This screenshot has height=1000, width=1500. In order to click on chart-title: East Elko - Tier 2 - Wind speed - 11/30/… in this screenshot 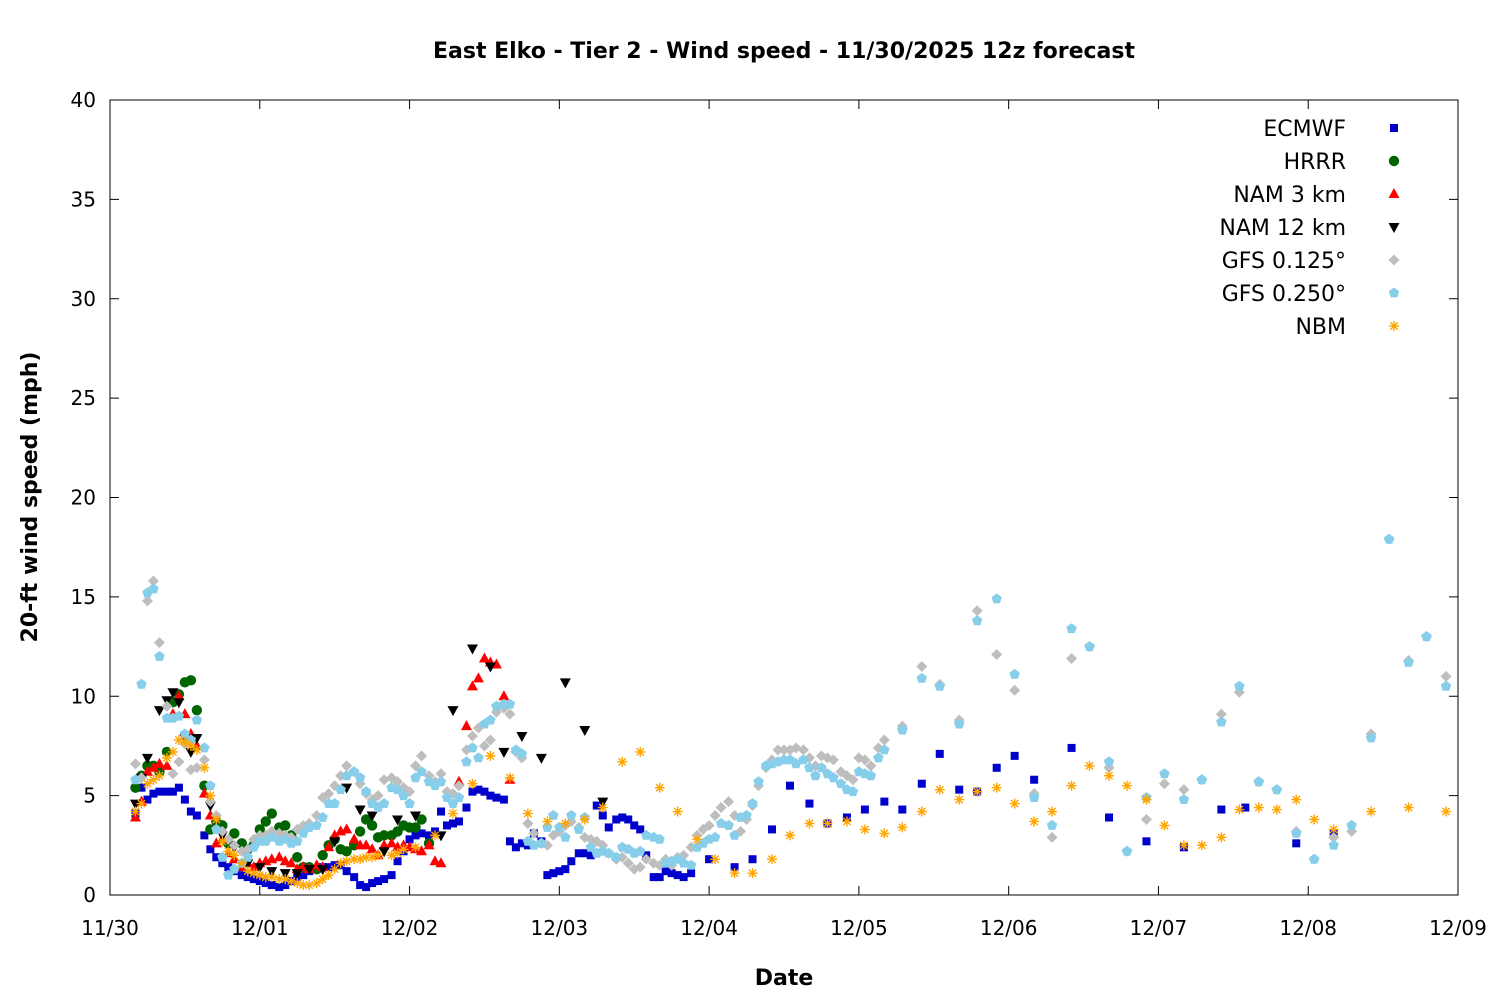, I will do `click(784, 51)`.